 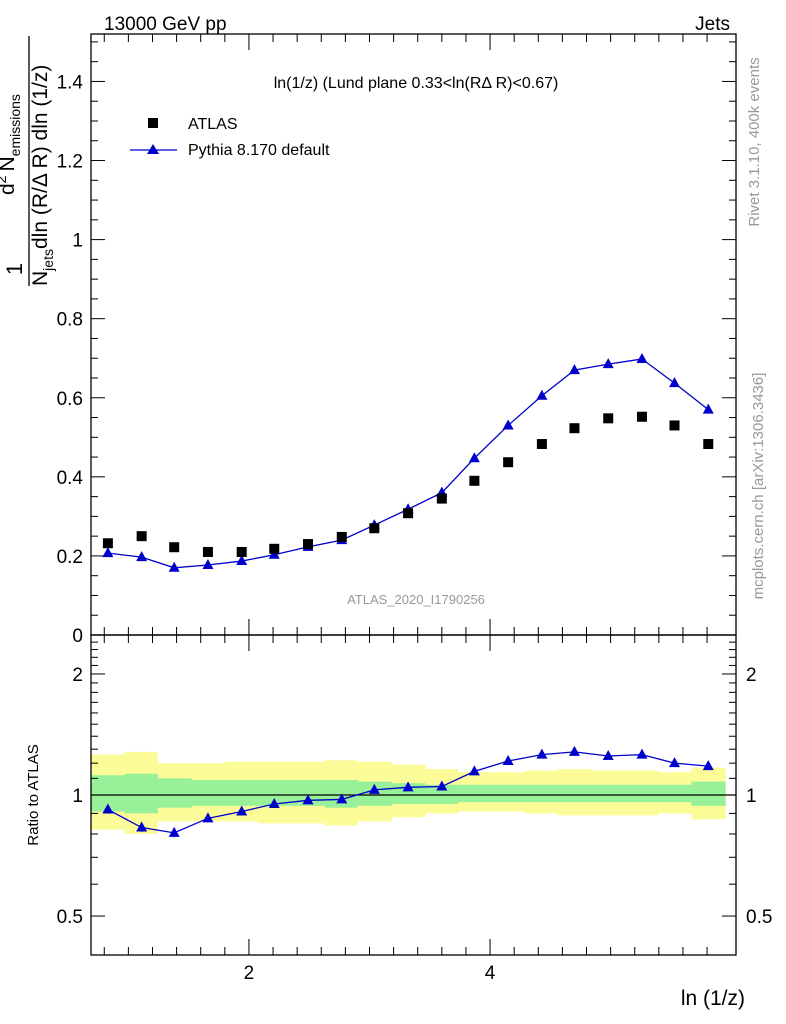 I want to click on main-y-tick-label: 1, so click(x=77, y=241).